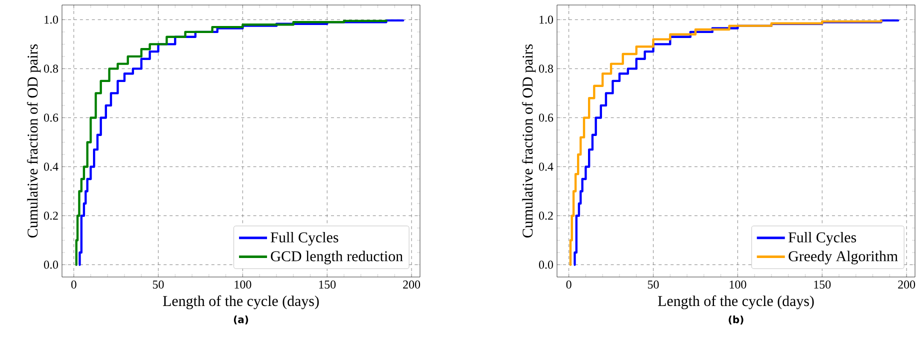 This screenshot has height=362, width=922. What do you see at coordinates (736, 320) in the screenshot?
I see `text: (b)` at bounding box center [736, 320].